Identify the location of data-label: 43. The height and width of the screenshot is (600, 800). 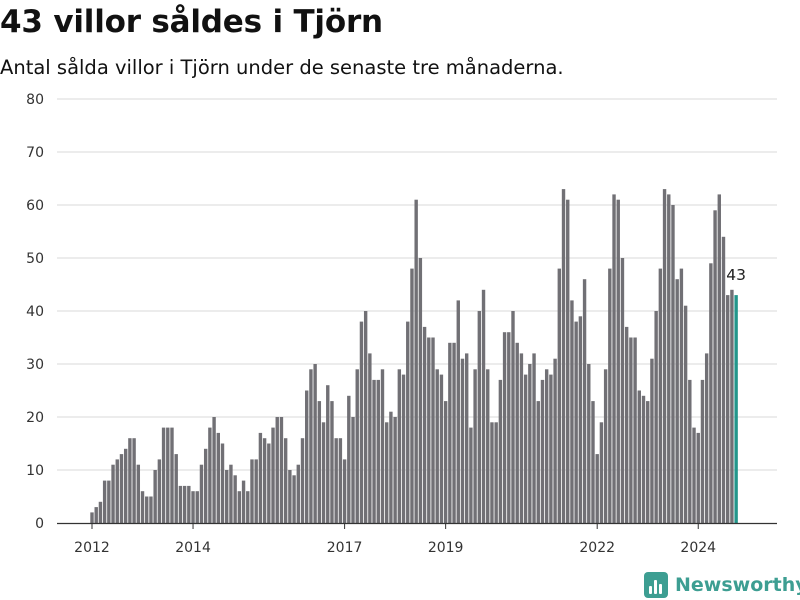
(736, 275).